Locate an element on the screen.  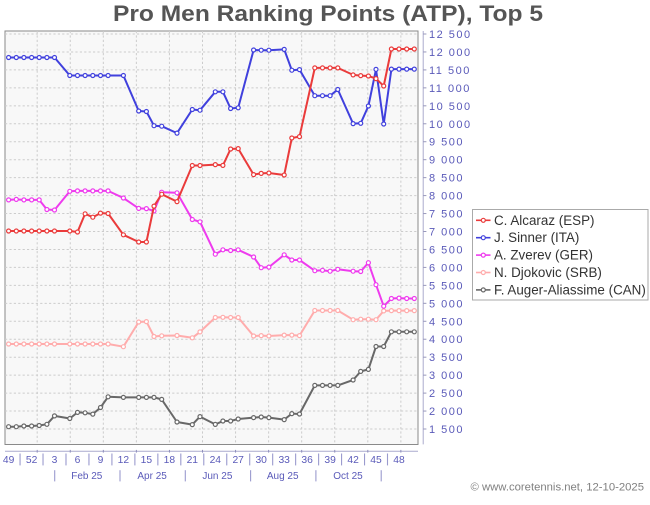
svg-text: 9 000 is located at coordinates (446, 161).